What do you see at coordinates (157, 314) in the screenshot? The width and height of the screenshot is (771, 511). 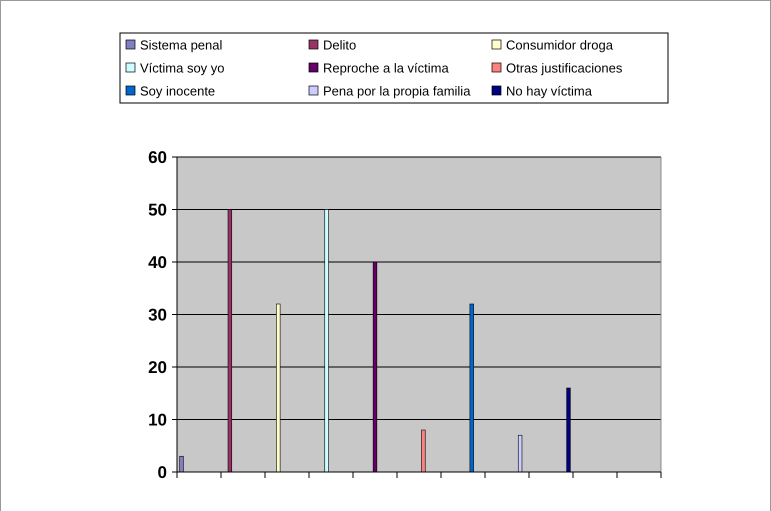 I see `y-tick-label: 30` at bounding box center [157, 314].